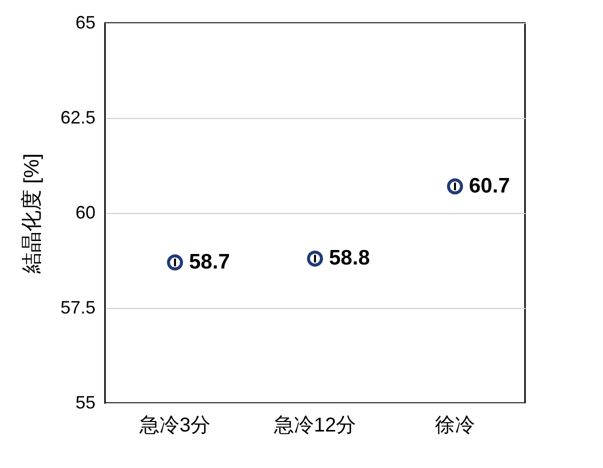 Image resolution: width=603 pixels, height=468 pixels. I want to click on data-label: 58.8, so click(349, 258).